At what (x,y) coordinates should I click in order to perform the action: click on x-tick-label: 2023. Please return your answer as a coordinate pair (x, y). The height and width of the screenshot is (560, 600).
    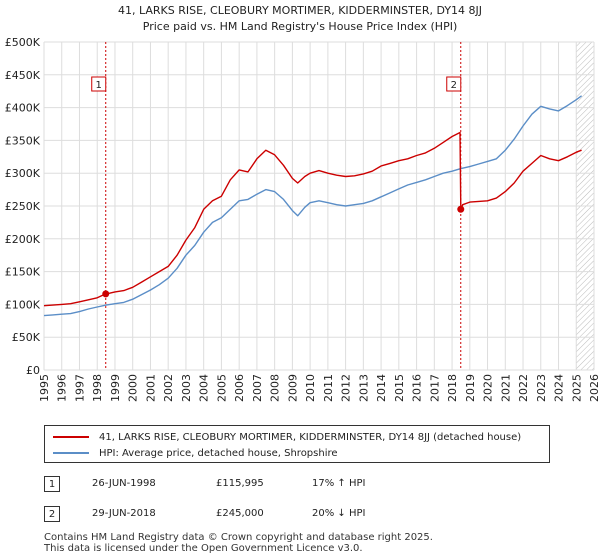
    Looking at the image, I should click on (541, 388).